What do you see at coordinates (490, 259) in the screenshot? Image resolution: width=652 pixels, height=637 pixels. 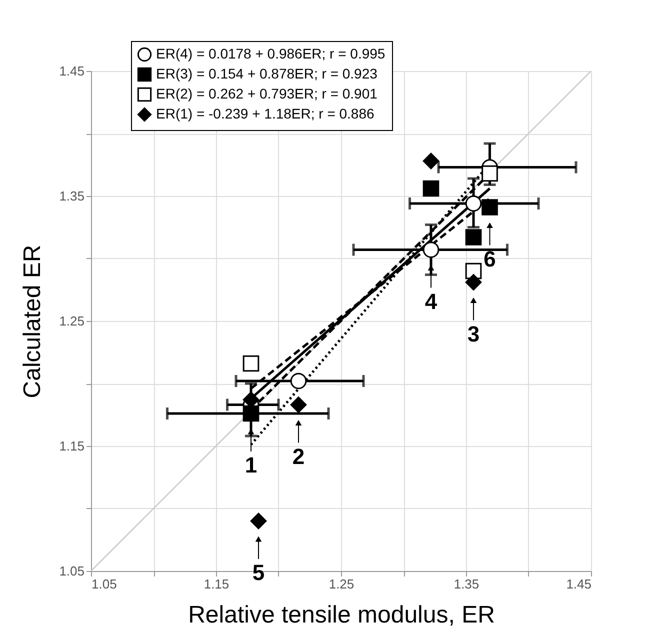 I see `annotation: 6` at bounding box center [490, 259].